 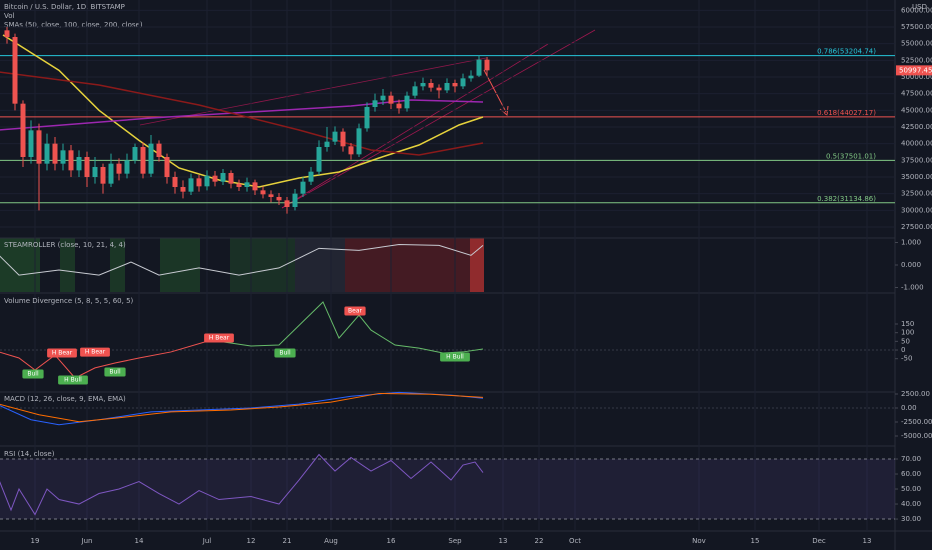 I want to click on y-tick-label: 30.00, so click(x=911, y=519).